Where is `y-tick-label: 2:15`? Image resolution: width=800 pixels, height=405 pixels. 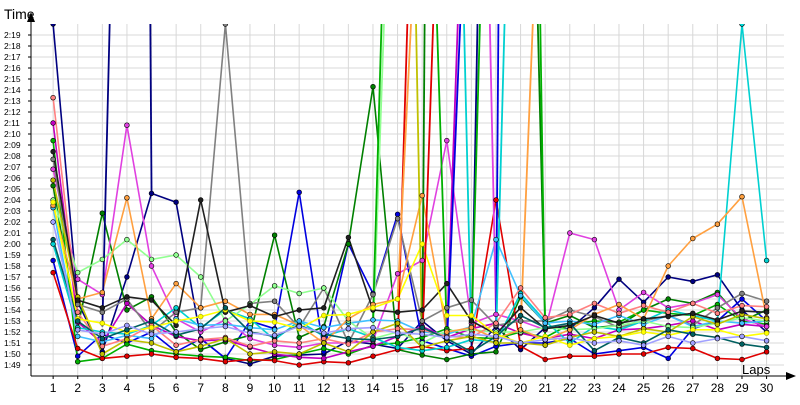 y-tick-label: 2:15 is located at coordinates (12, 79).